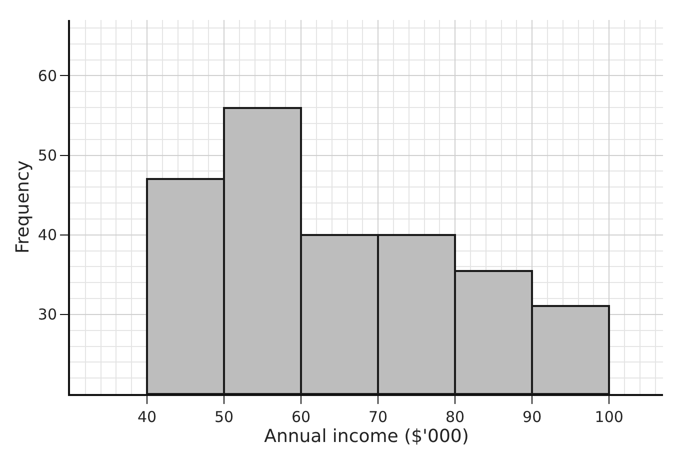  Describe the element at coordinates (23, 207) in the screenshot. I see `y-axis-title: Frequency` at that location.